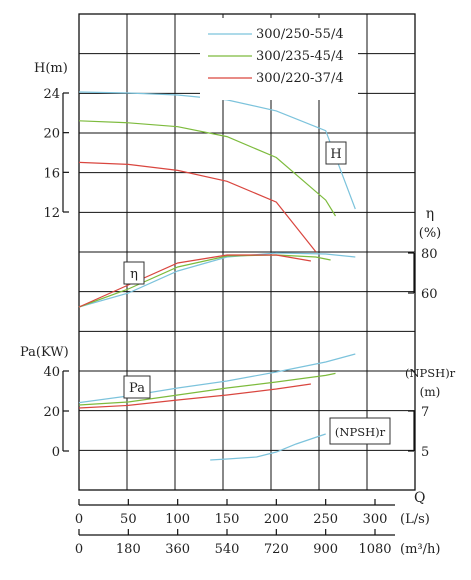 Image resolution: width=471 pixels, height=580 pixels. Describe the element at coordinates (51, 134) in the screenshot. I see `h-axis-tick-label: 20` at that location.